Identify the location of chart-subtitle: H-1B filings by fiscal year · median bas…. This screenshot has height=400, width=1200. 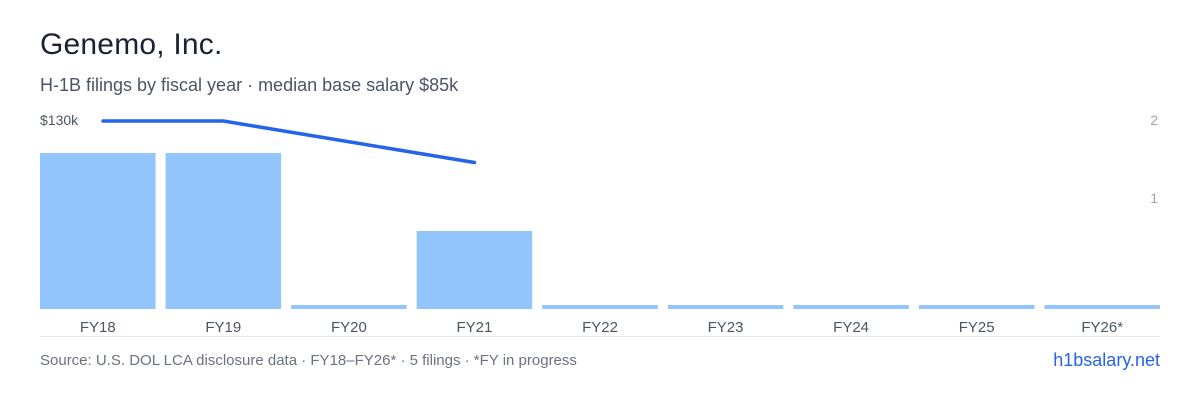
(249, 85).